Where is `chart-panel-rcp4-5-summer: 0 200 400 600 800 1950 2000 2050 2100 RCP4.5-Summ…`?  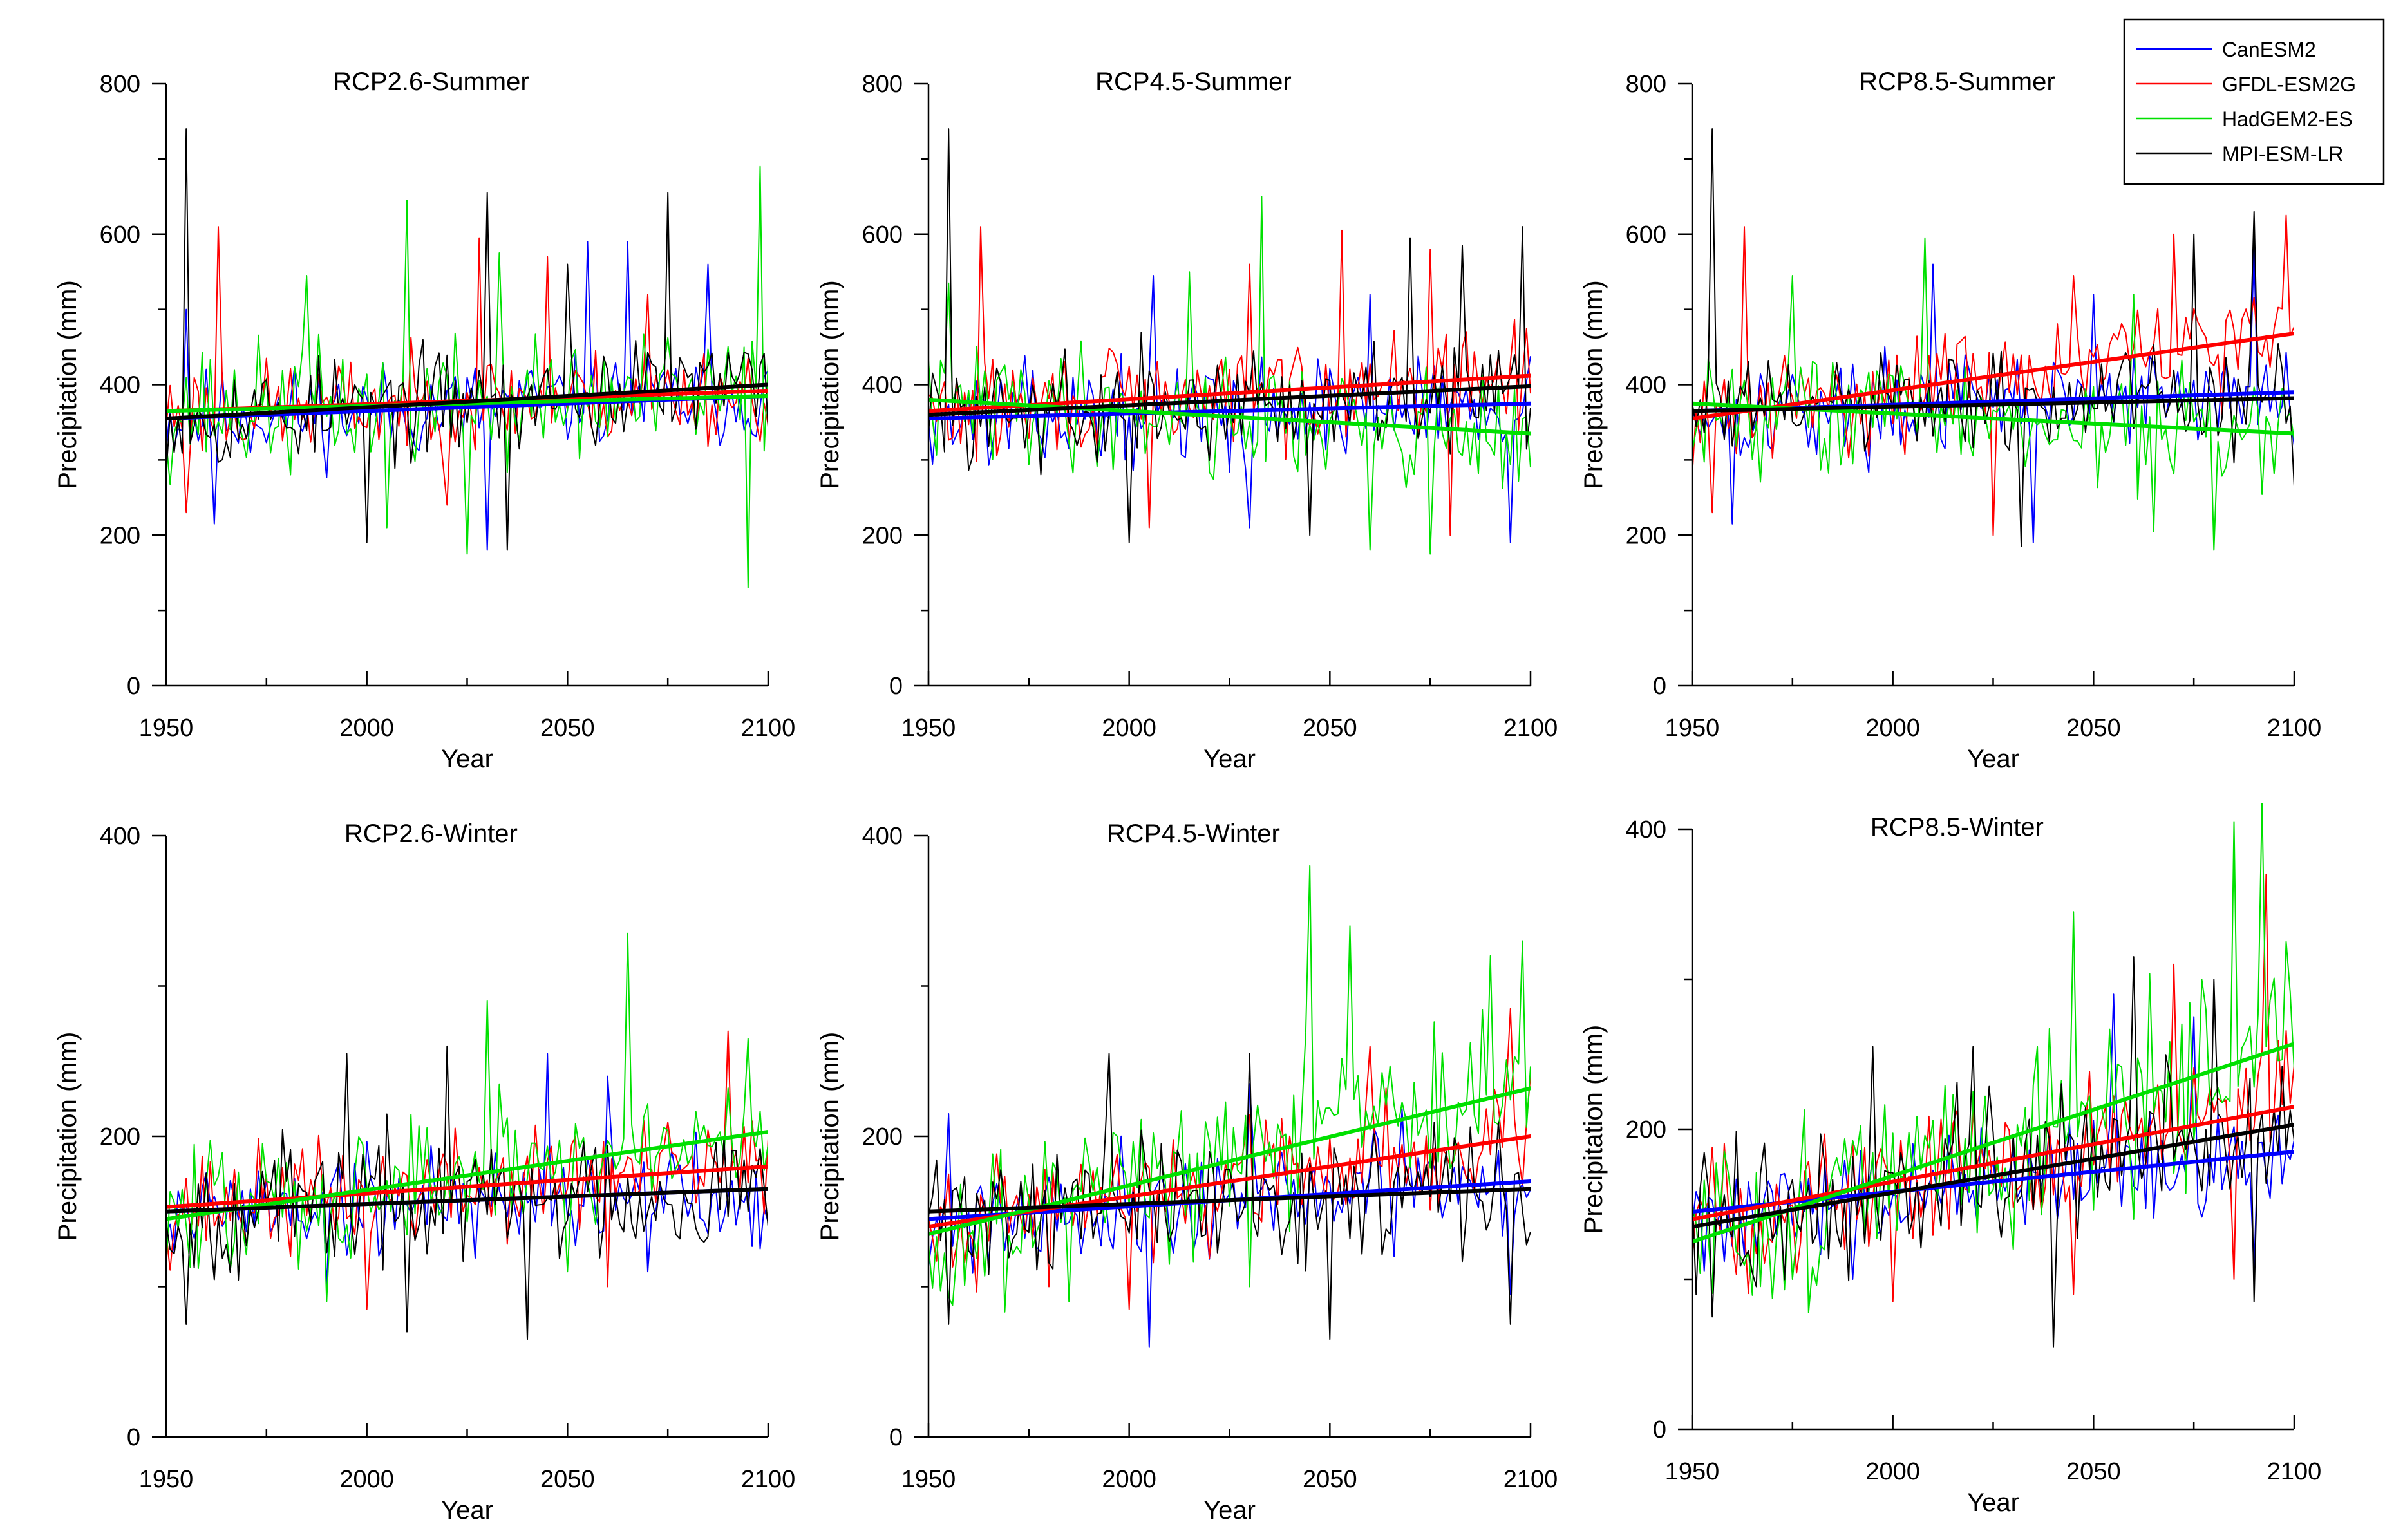
chart-panel-rcp4-5-summer: 0 200 400 600 800 1950 2000 2050 2100 RCP4.5-Summ… is located at coordinates (1187, 421).